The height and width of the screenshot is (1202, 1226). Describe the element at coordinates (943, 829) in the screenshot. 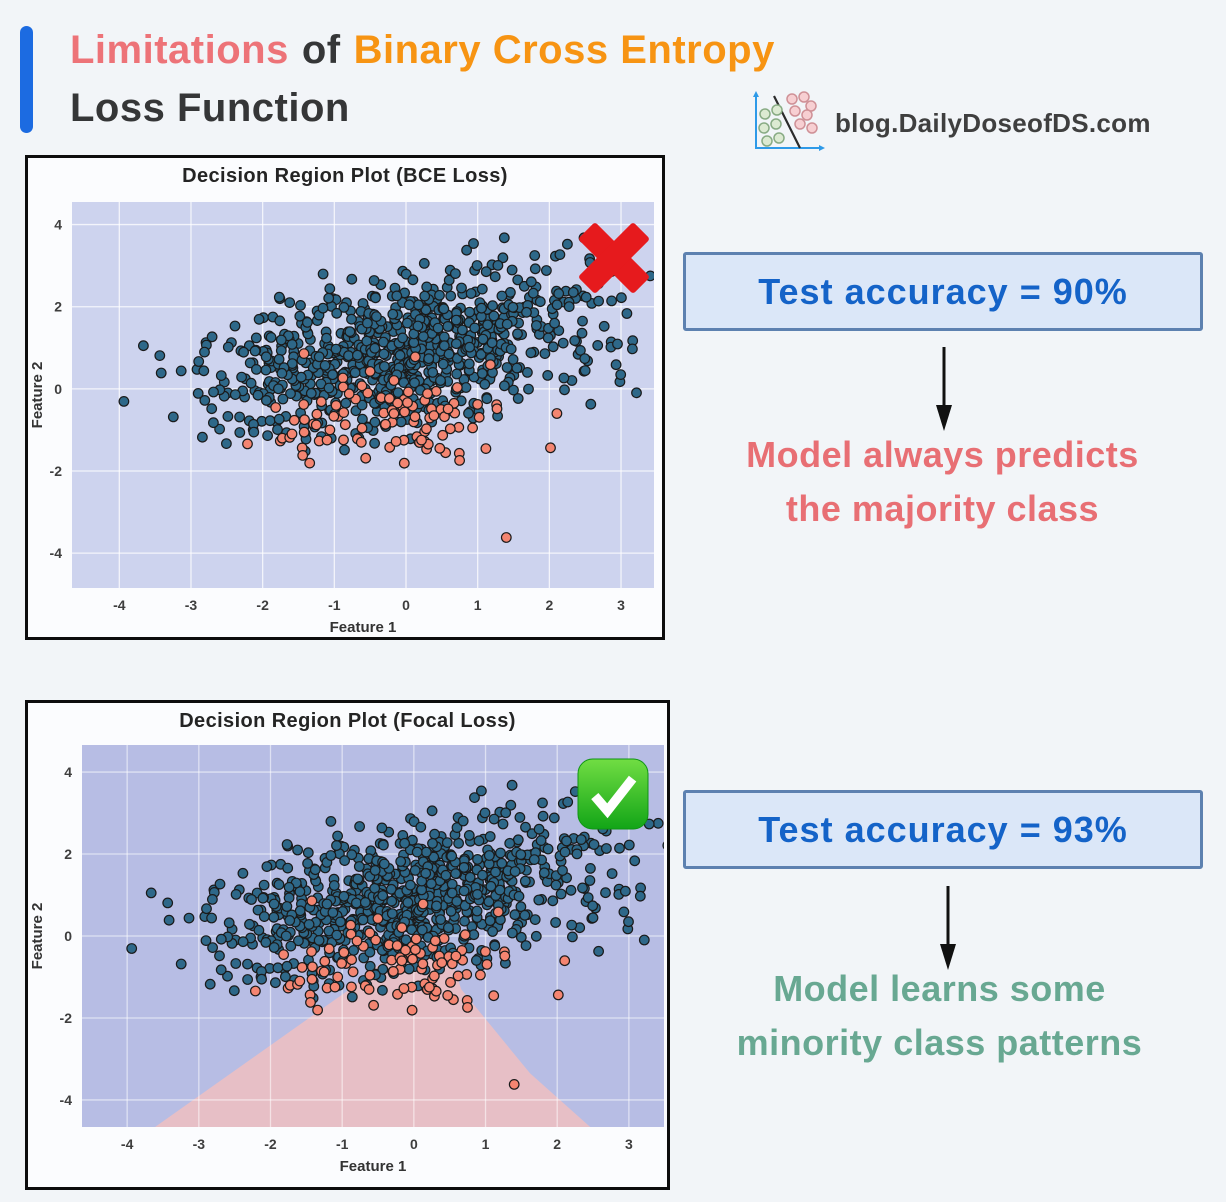

I see `test-accuracy-badge-focal: Test accuracy = 93%` at that location.